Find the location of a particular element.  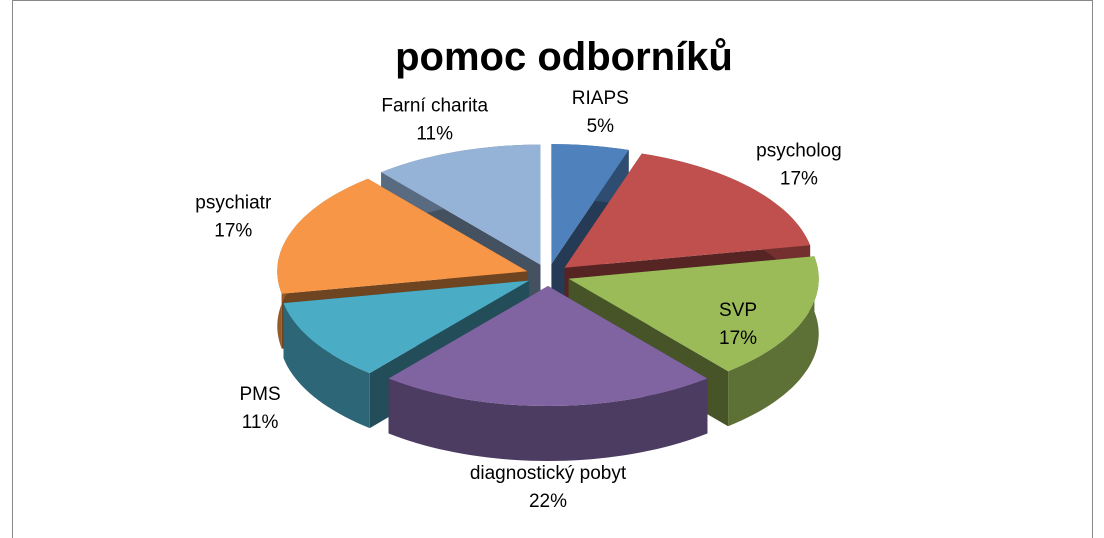

data-label-value: 5% is located at coordinates (601, 126).